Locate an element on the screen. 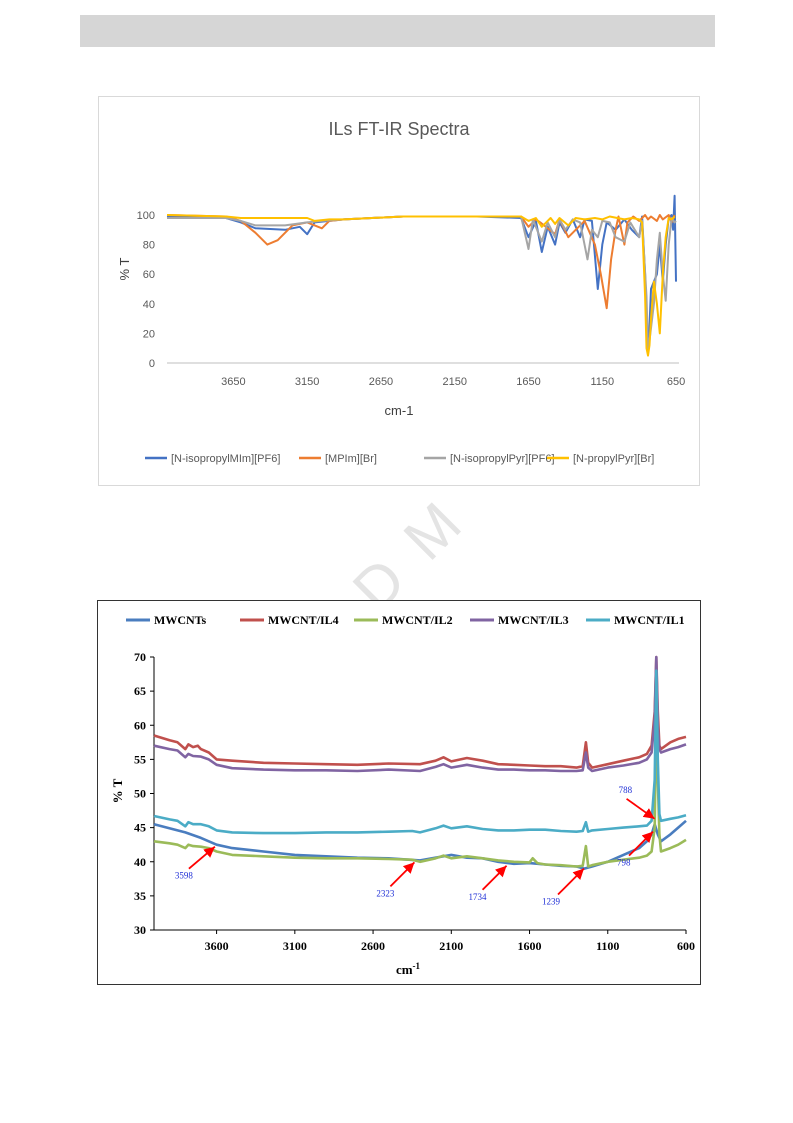 The width and height of the screenshot is (793, 1123). x-tick-label: 650 is located at coordinates (676, 382).